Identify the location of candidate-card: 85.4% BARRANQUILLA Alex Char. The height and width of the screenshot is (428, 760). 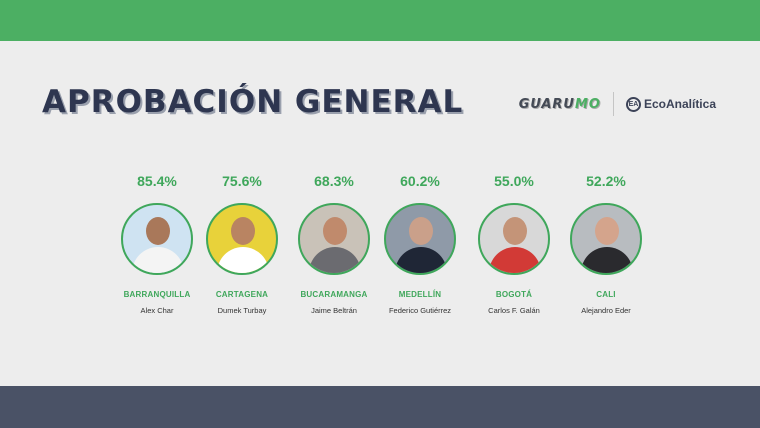
(157, 244).